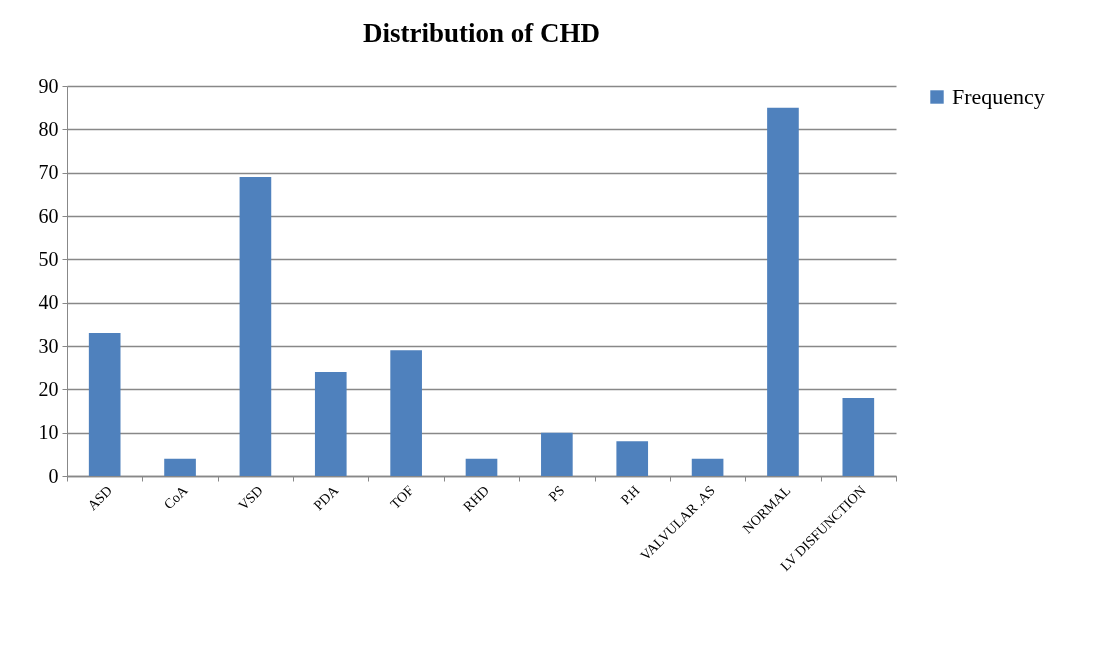 Image resolution: width=1094 pixels, height=645 pixels. Describe the element at coordinates (48, 172) in the screenshot. I see `y-tick-label: 70` at that location.